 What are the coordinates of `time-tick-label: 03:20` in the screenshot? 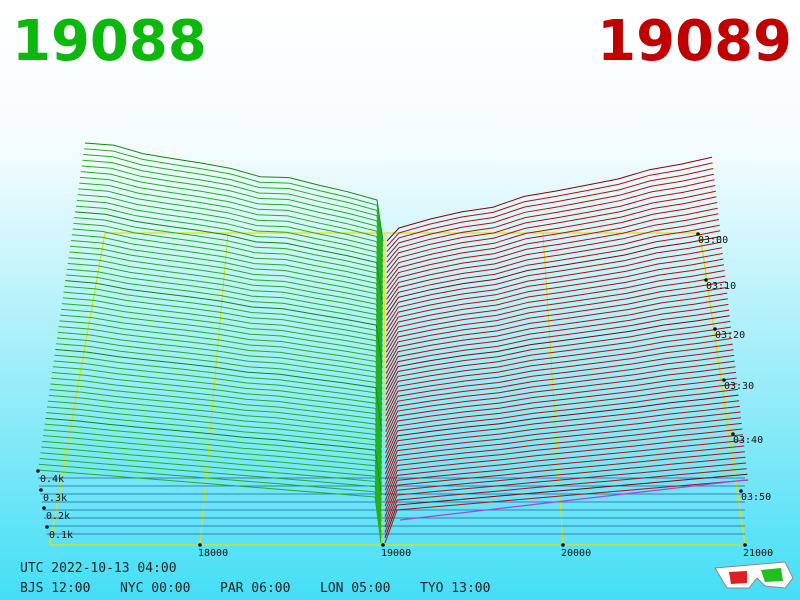 It's located at (730, 335).